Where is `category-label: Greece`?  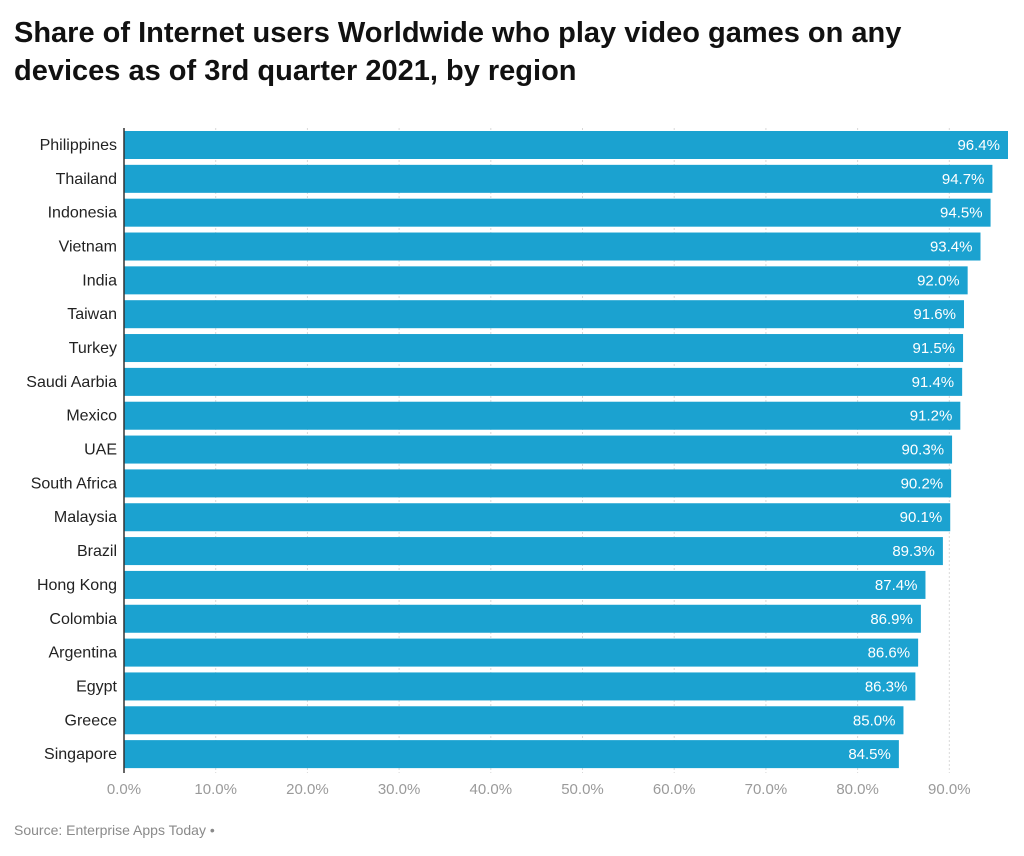
category-label: Greece is located at coordinates (91, 720).